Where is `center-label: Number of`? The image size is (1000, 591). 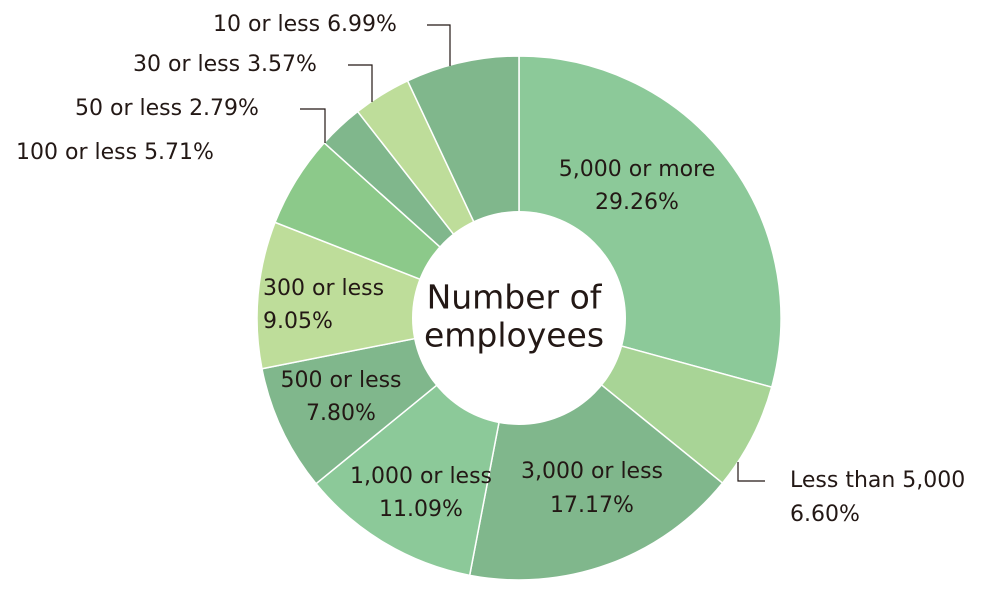
center-label: Number of is located at coordinates (515, 297).